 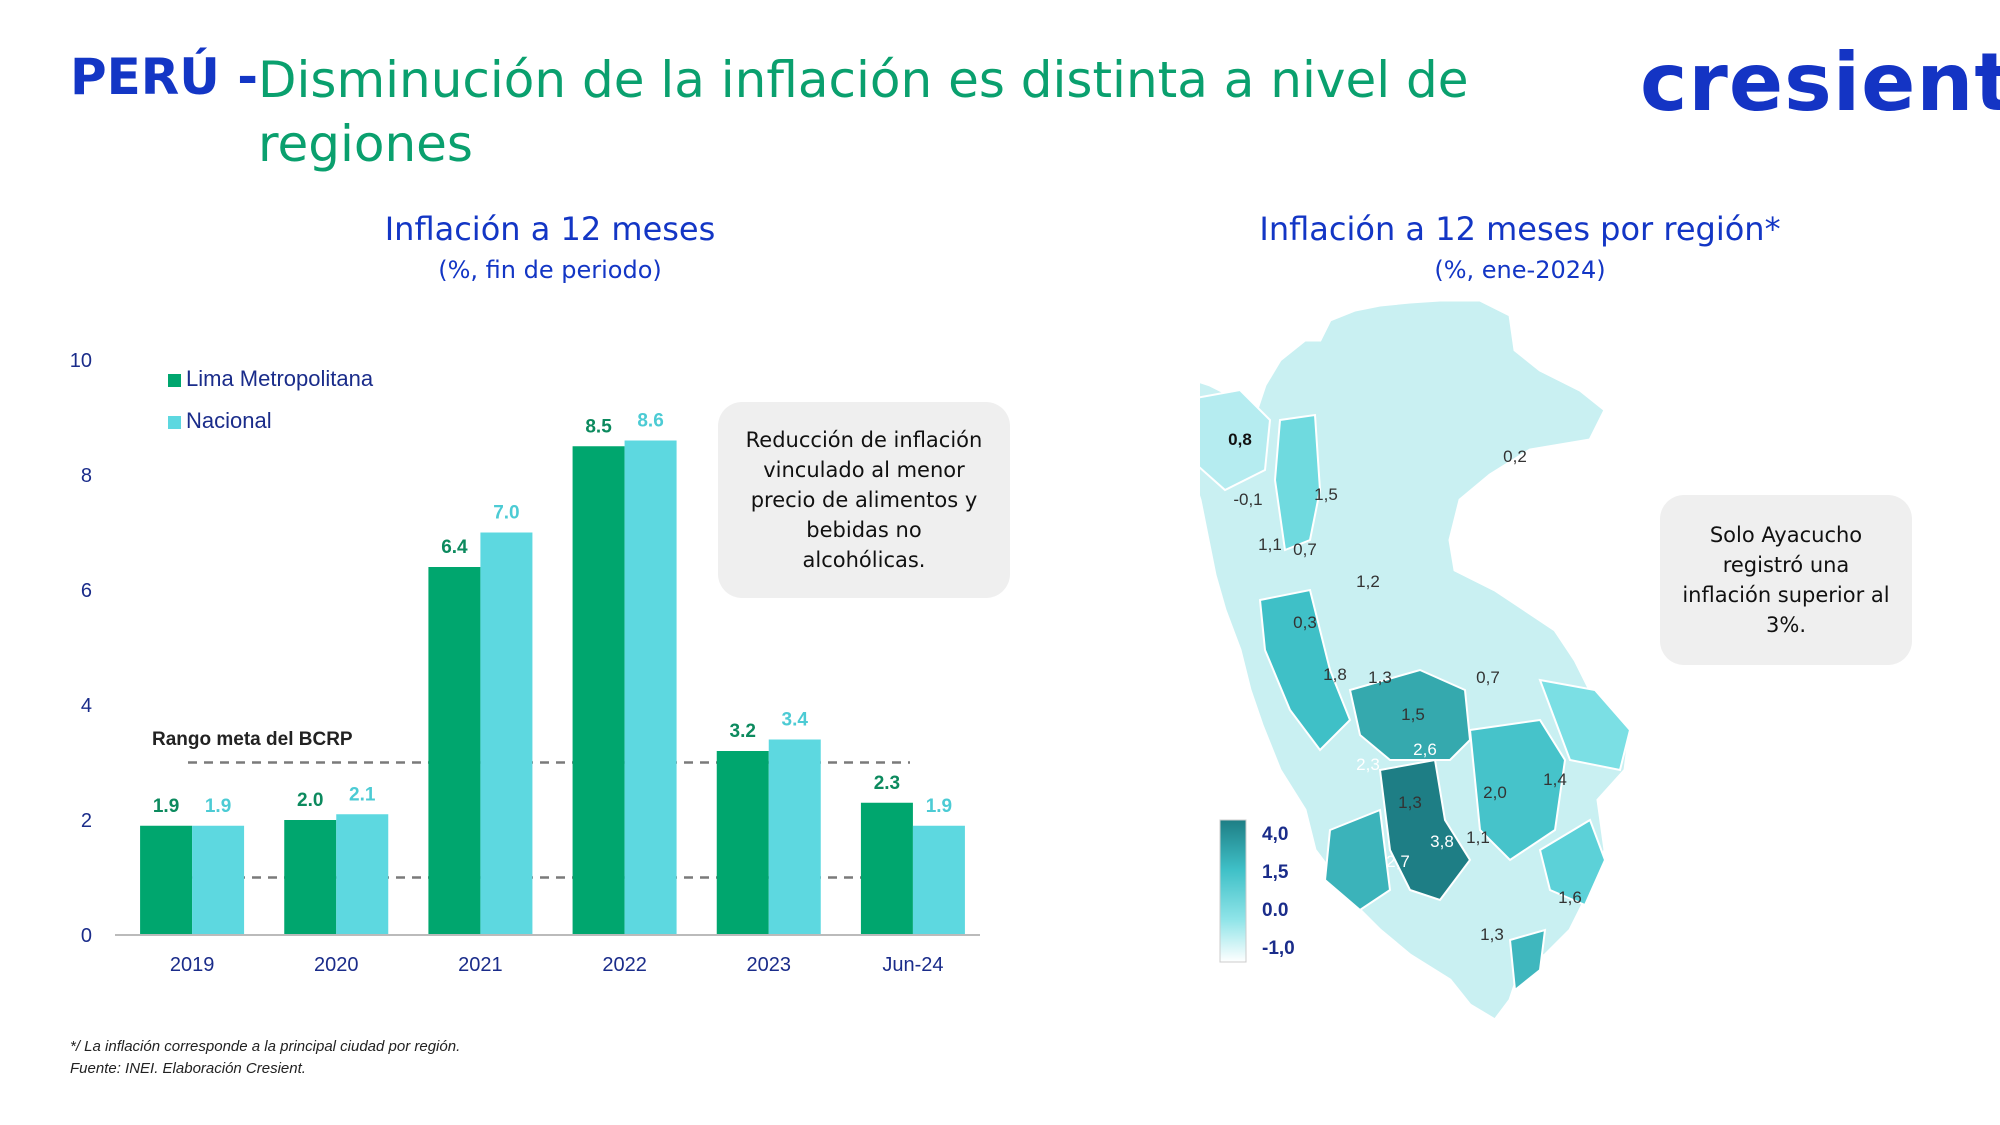 What do you see at coordinates (310, 800) in the screenshot?
I see `bar-value-label: 2.0` at bounding box center [310, 800].